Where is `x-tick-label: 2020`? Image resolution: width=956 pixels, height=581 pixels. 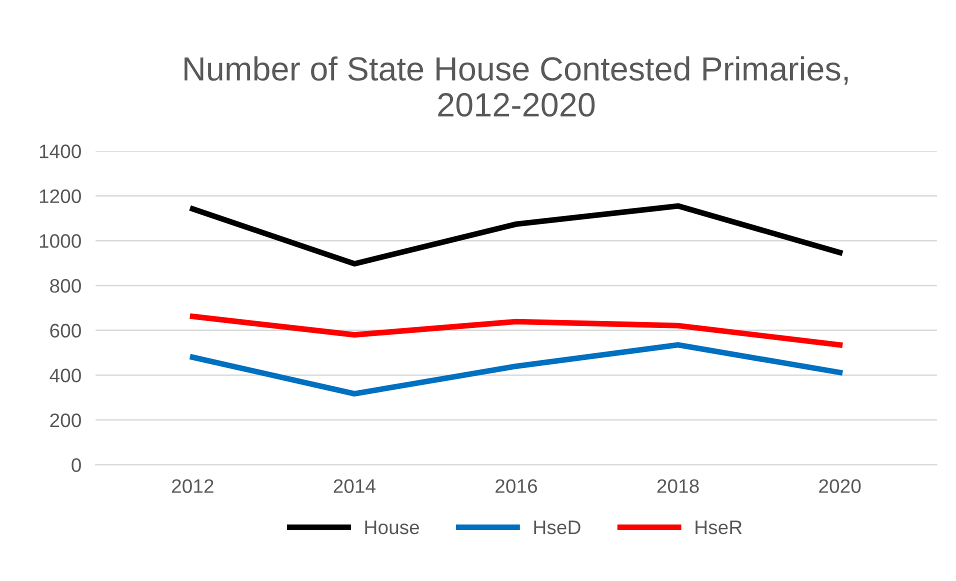 x-tick-label: 2020 is located at coordinates (840, 486).